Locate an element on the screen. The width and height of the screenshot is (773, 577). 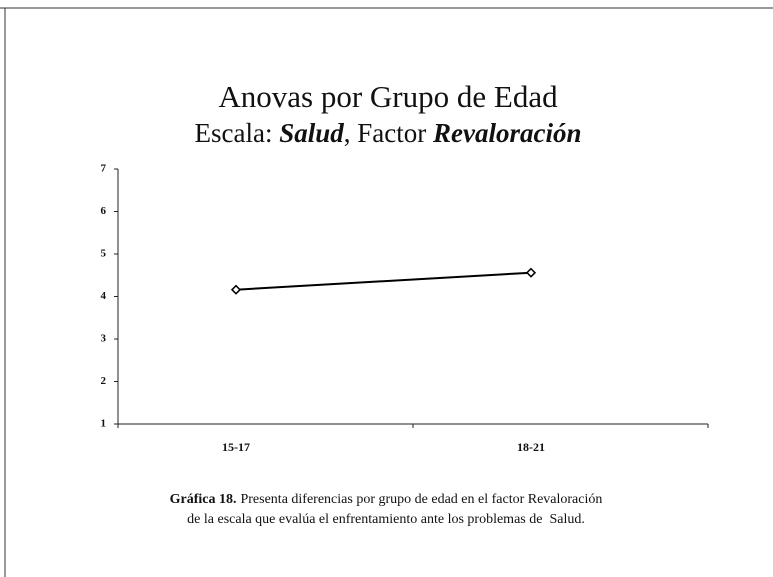
subtitle-part: , Factor is located at coordinates (388, 133).